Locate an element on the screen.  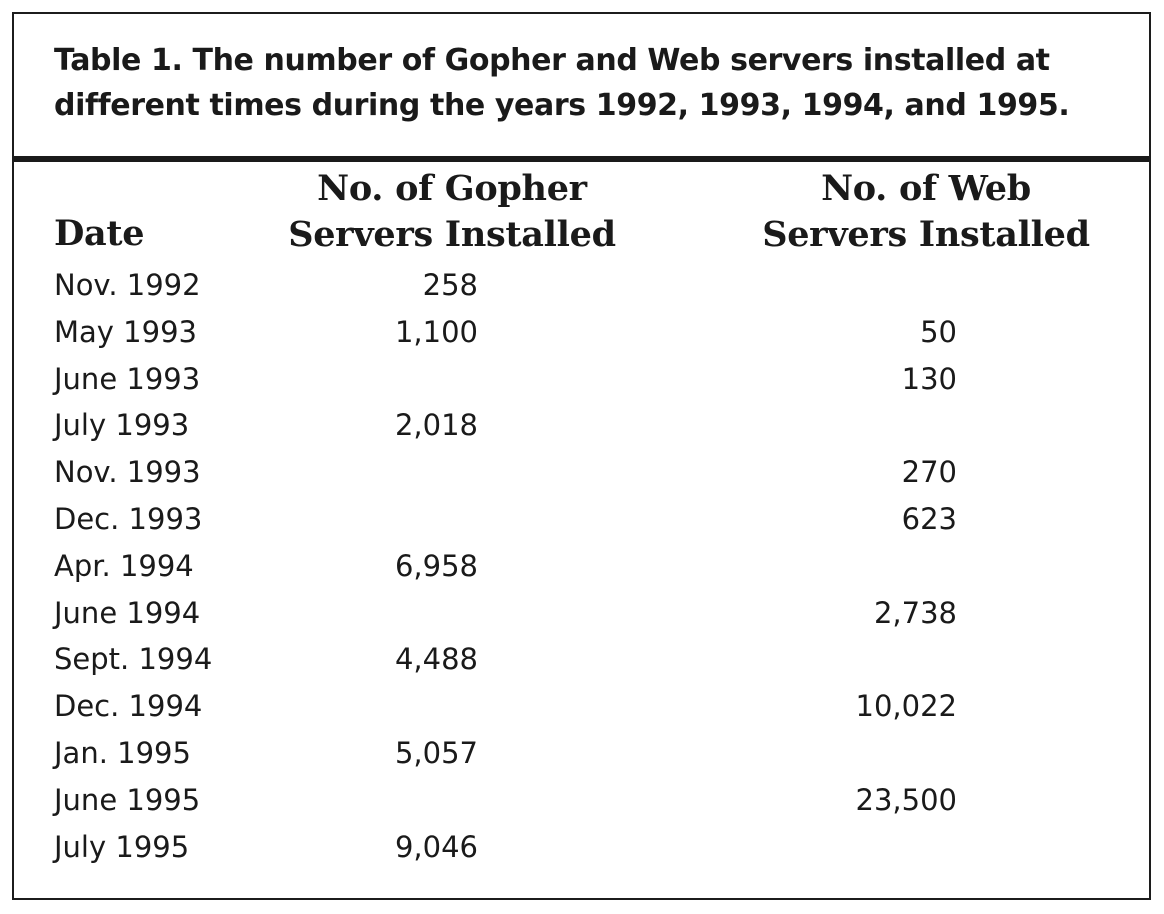
table-row: May 1993 1,100 50 is located at coordinates (581, 332).